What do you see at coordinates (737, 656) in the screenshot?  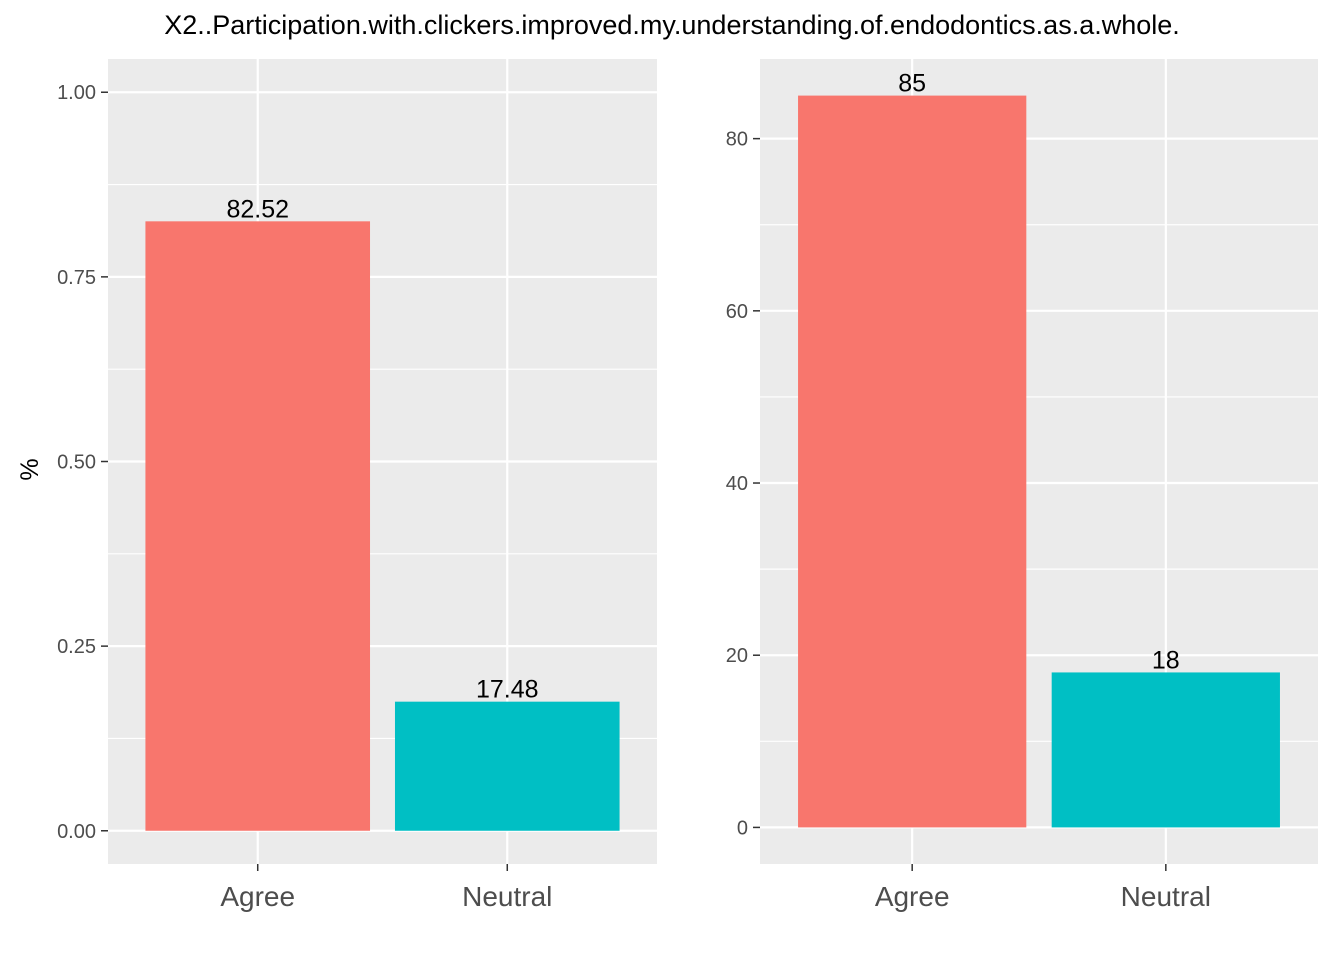 I see `y-tick-label: 20` at bounding box center [737, 656].